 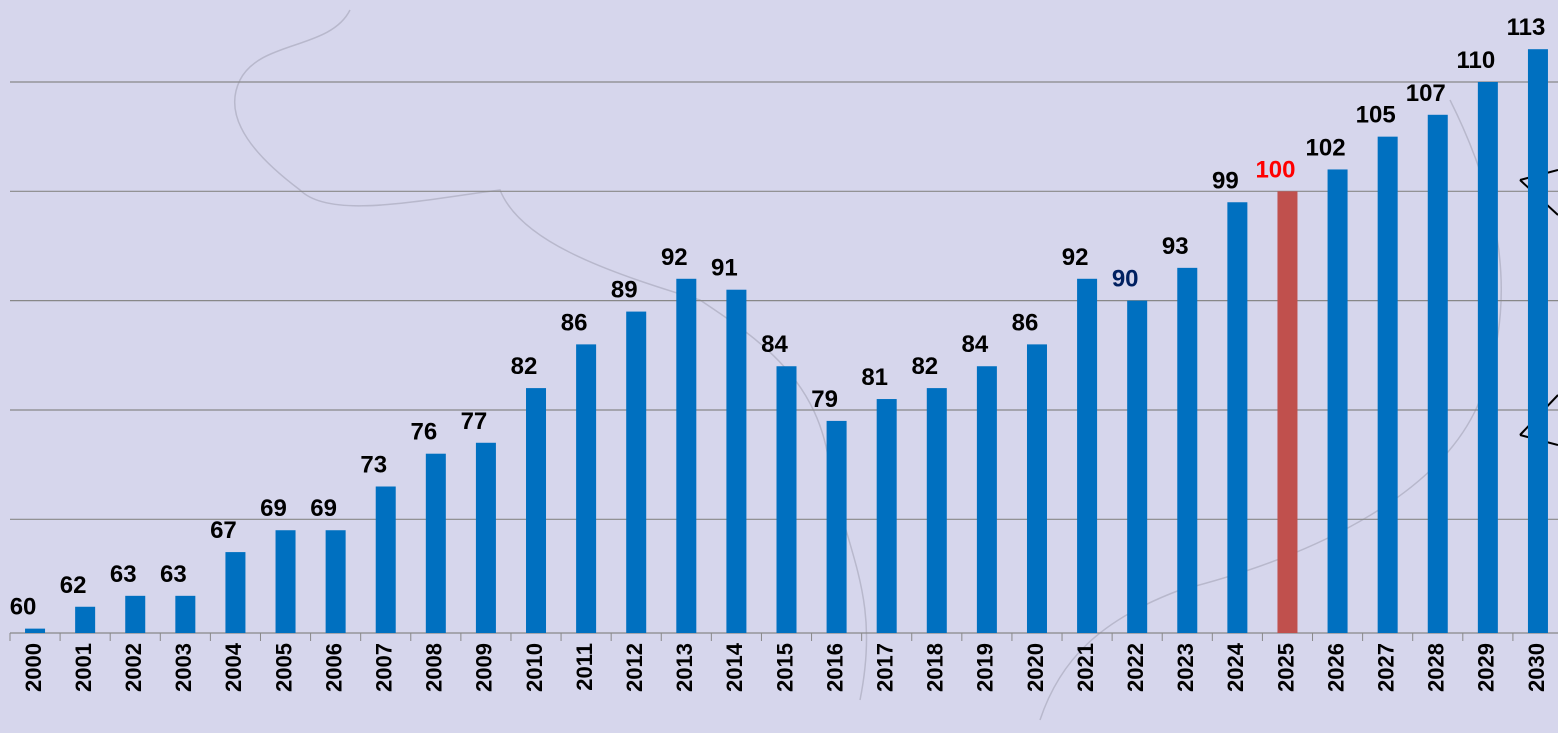 I want to click on x-tick-label: 2025, so click(x=1285, y=667).